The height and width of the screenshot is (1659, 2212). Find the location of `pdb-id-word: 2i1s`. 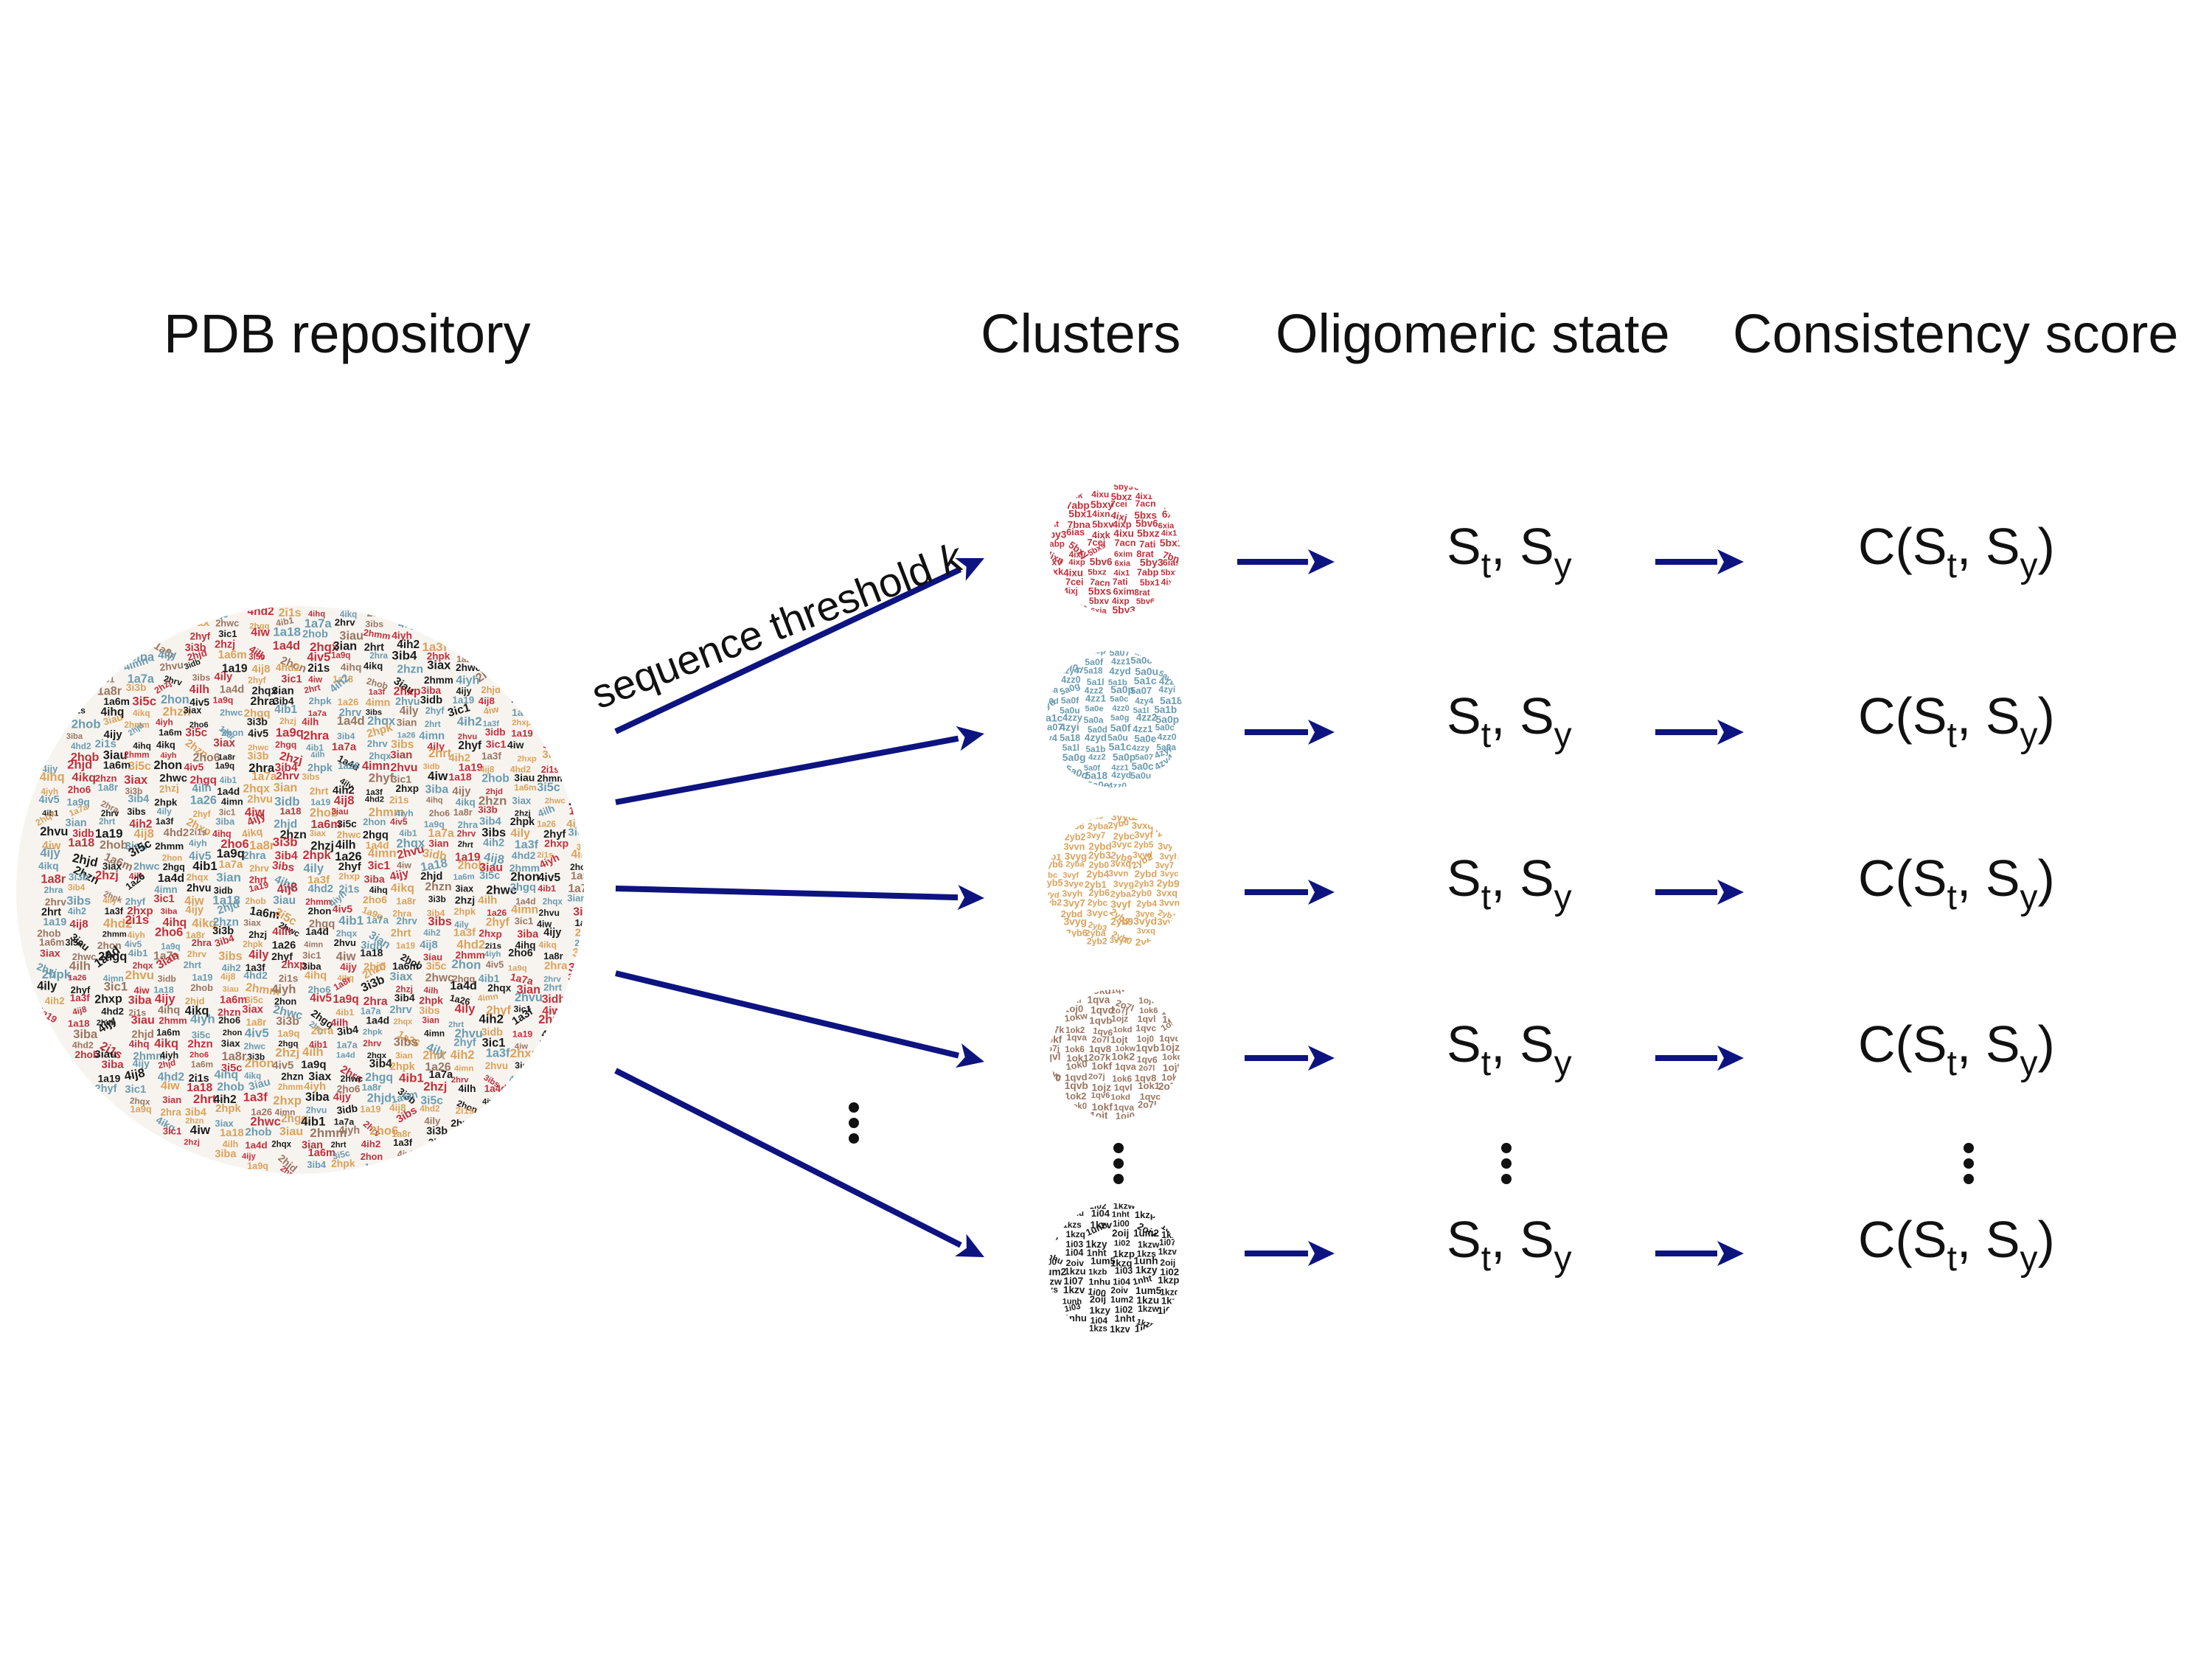

pdb-id-word: 2i1s is located at coordinates (398, 799).